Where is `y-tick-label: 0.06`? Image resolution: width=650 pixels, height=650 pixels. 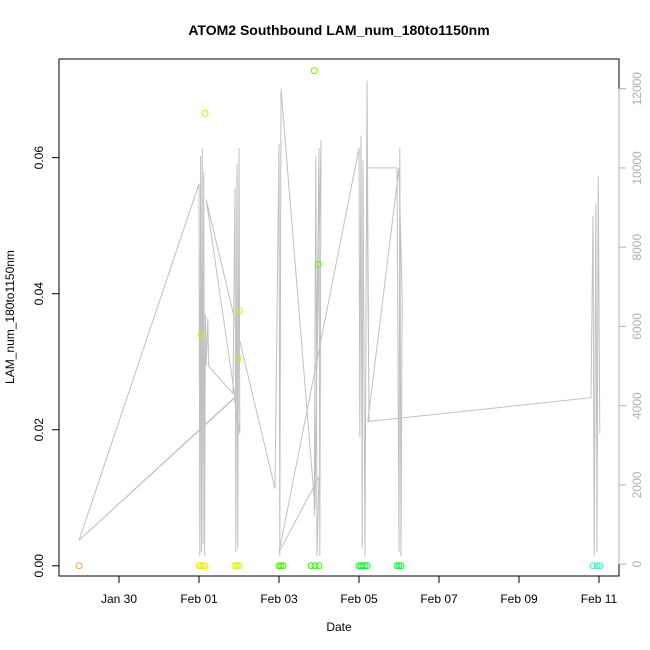 y-tick-label: 0.06 is located at coordinates (39, 158).